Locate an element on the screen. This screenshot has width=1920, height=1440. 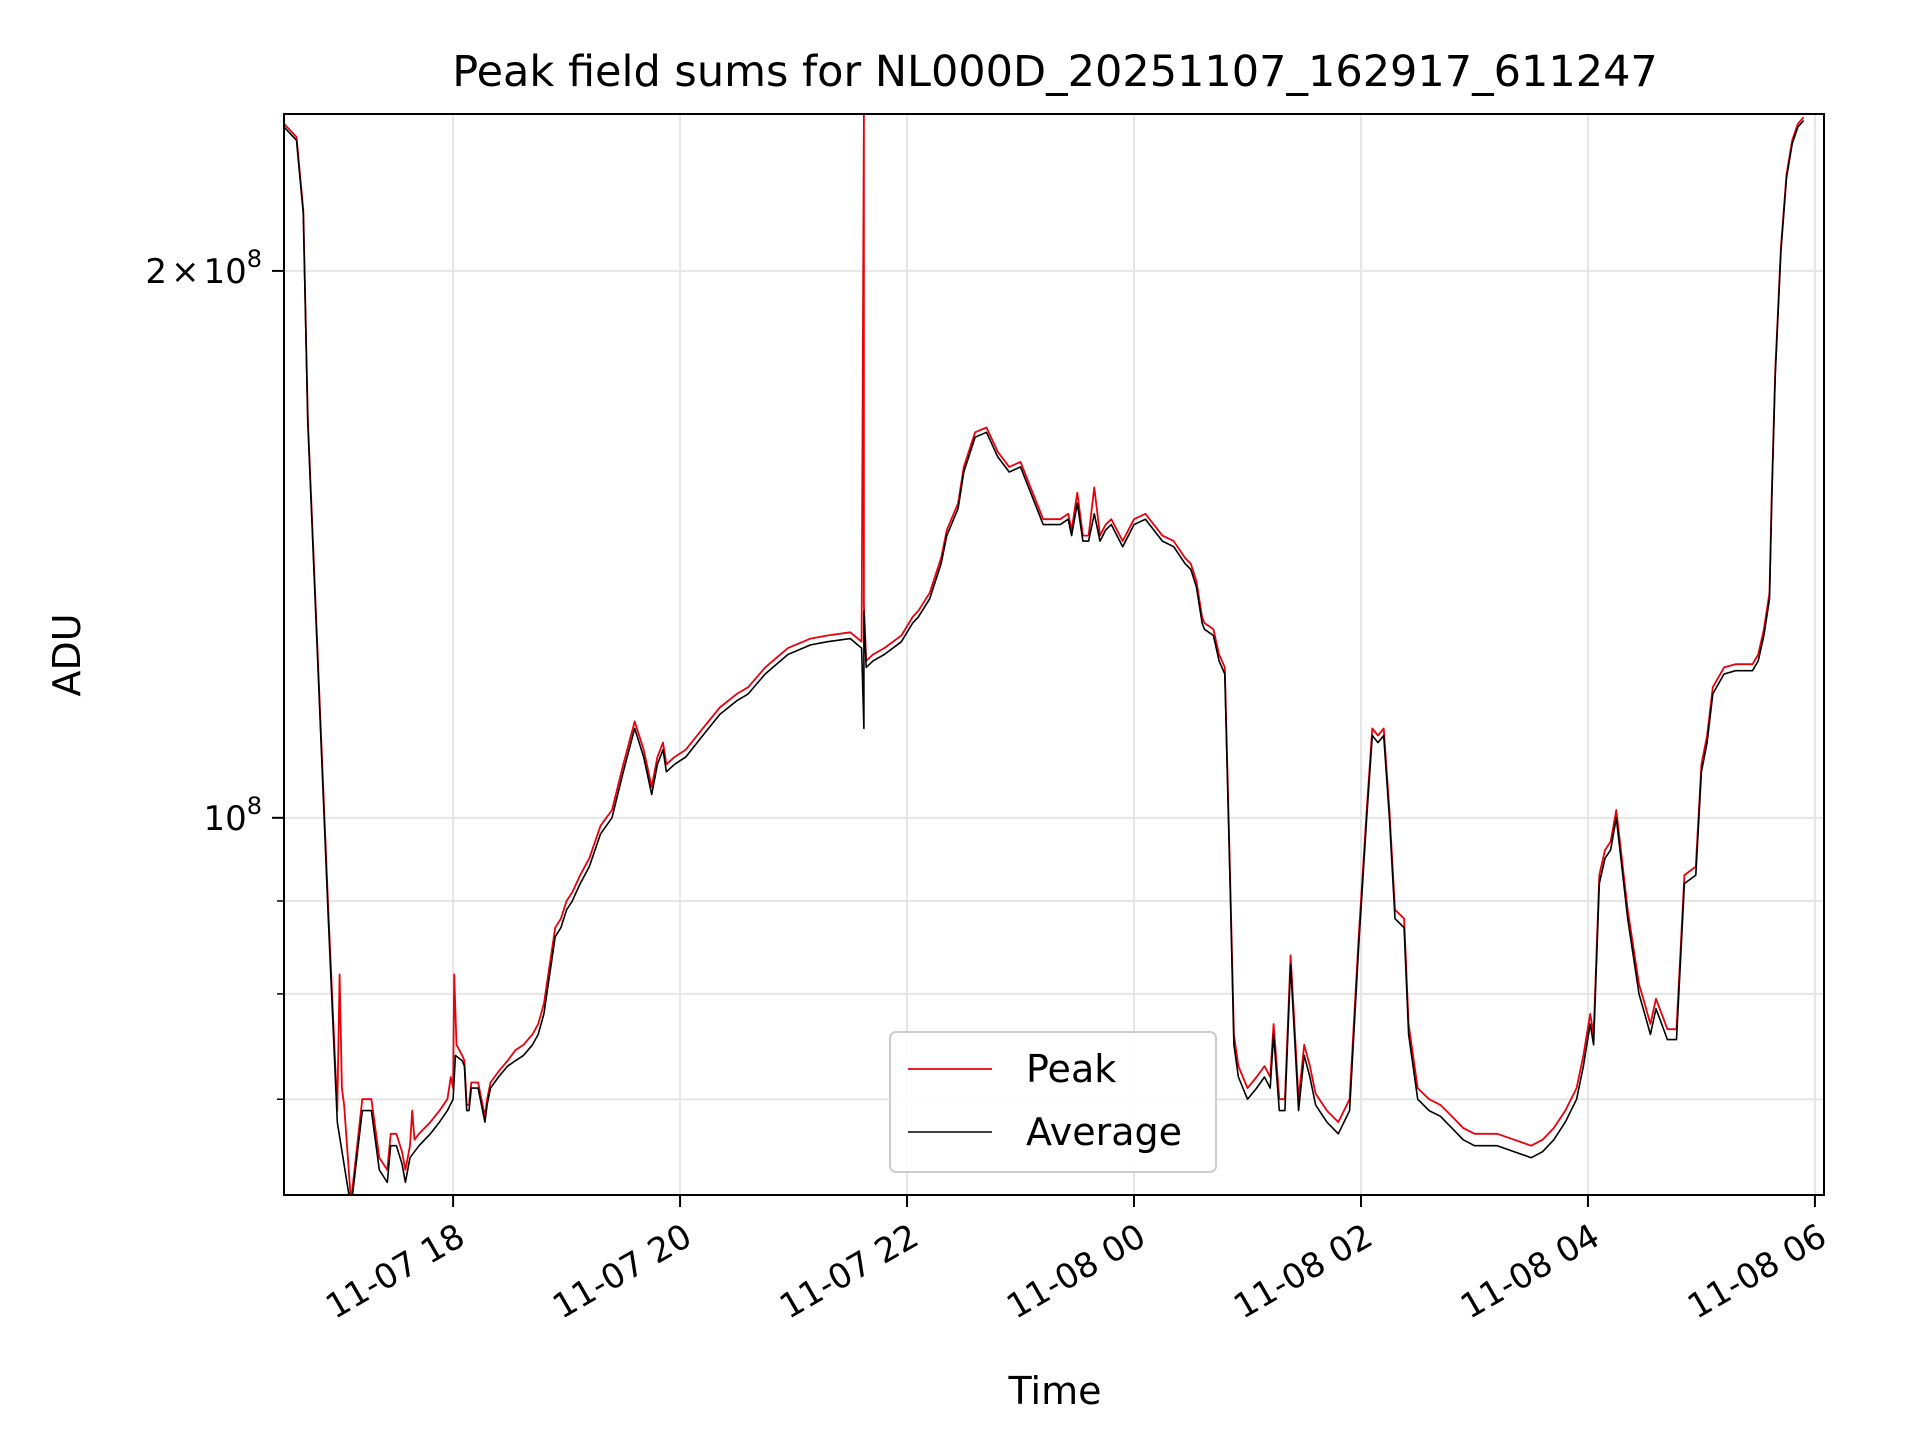
x-axis-label: Time is located at coordinates (1055, 1391).